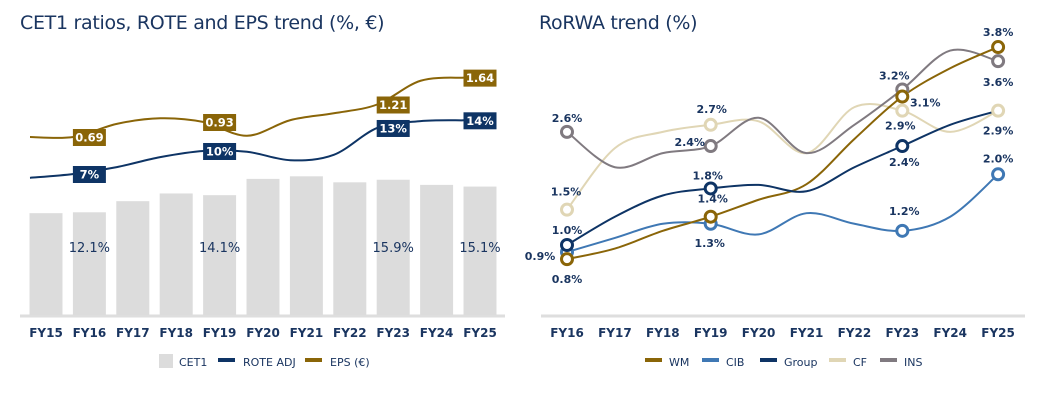 This screenshot has height=410, width=1043. Describe the element at coordinates (913, 362) in the screenshot. I see `legend-label-ins: INS` at that location.